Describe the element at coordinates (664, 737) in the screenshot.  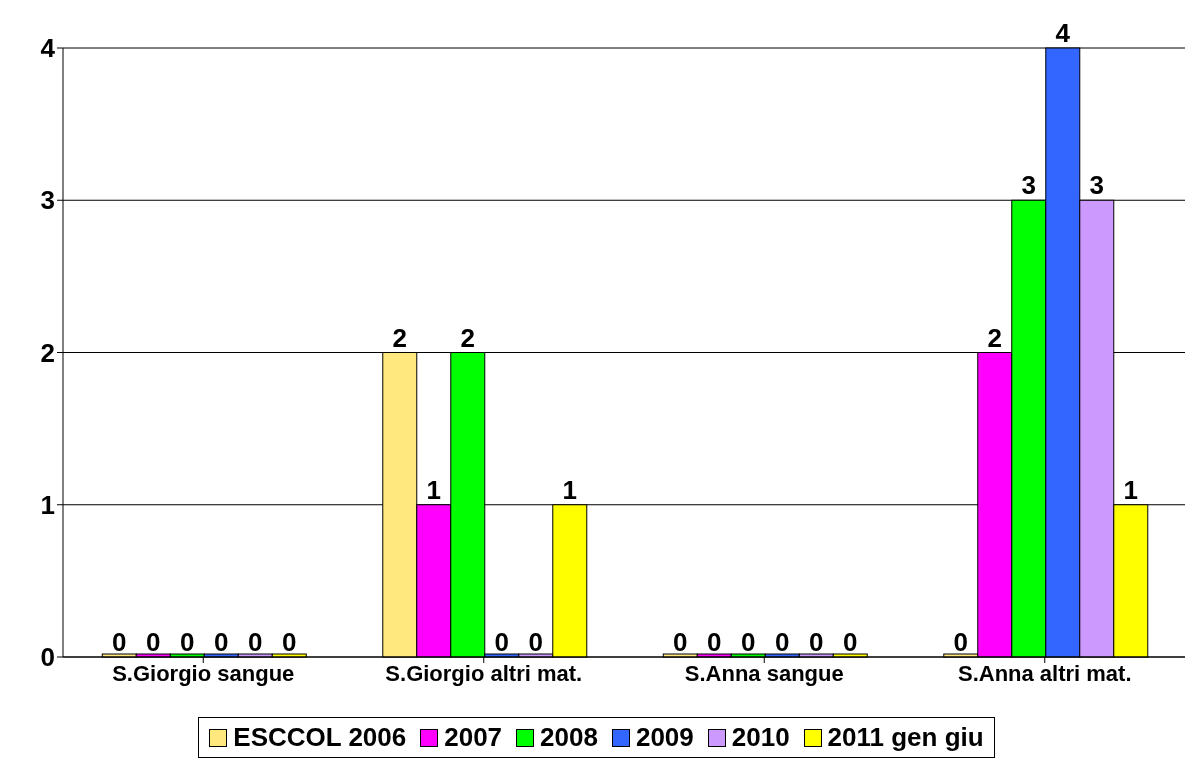
I see `legend-label: 2009` at that location.